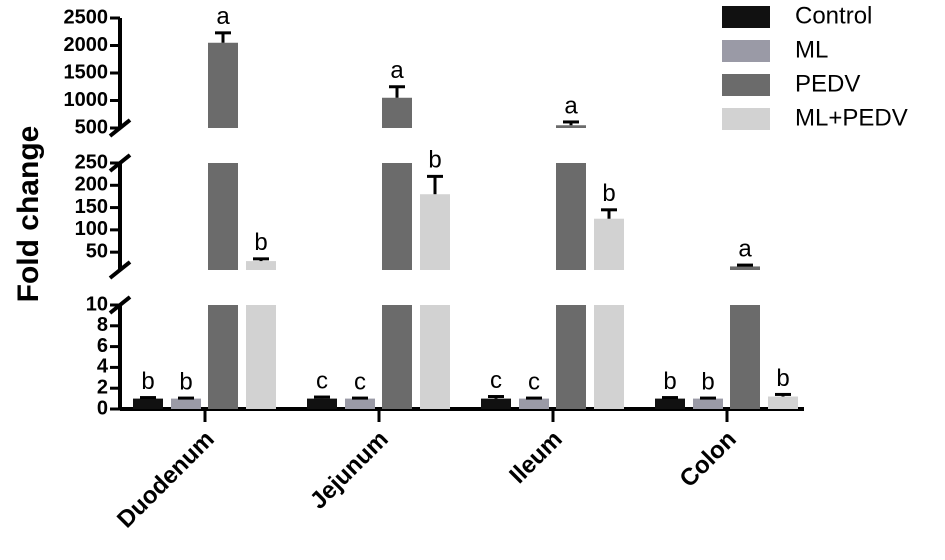  Describe the element at coordinates (97, 251) in the screenshot. I see `y-tick-label: 50` at that location.